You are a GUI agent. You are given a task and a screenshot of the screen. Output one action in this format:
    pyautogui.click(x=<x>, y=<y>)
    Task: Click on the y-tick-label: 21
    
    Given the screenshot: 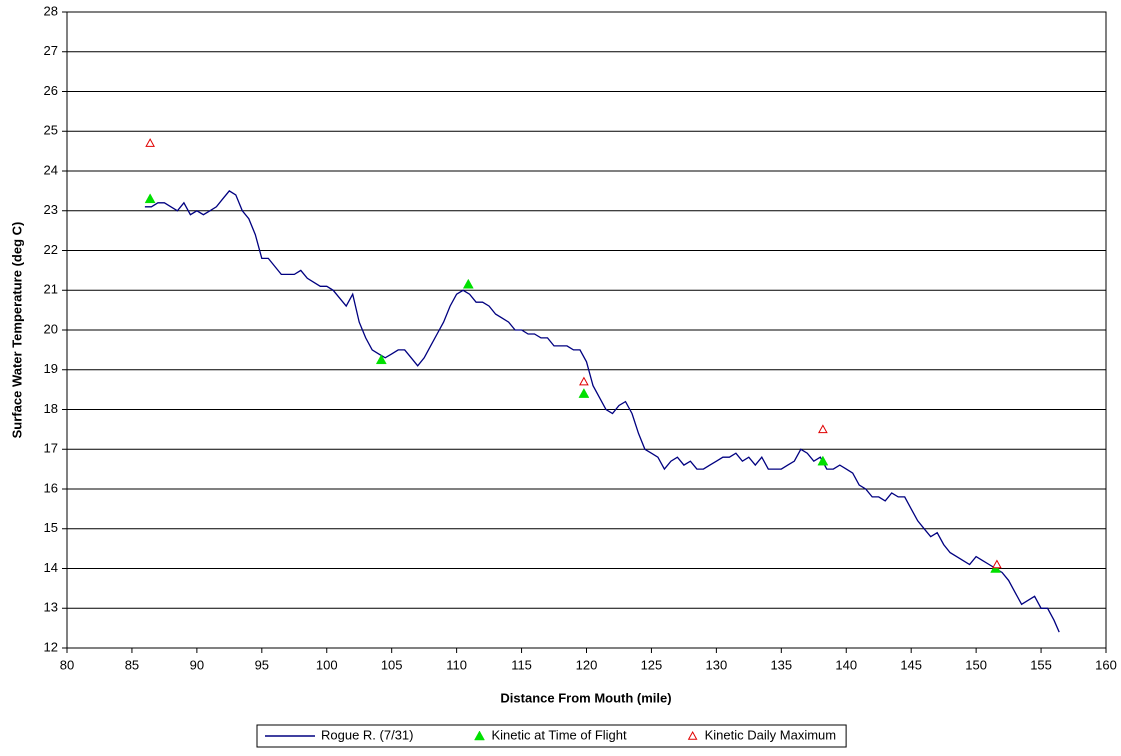 What is the action you would take?
    pyautogui.click(x=51, y=289)
    